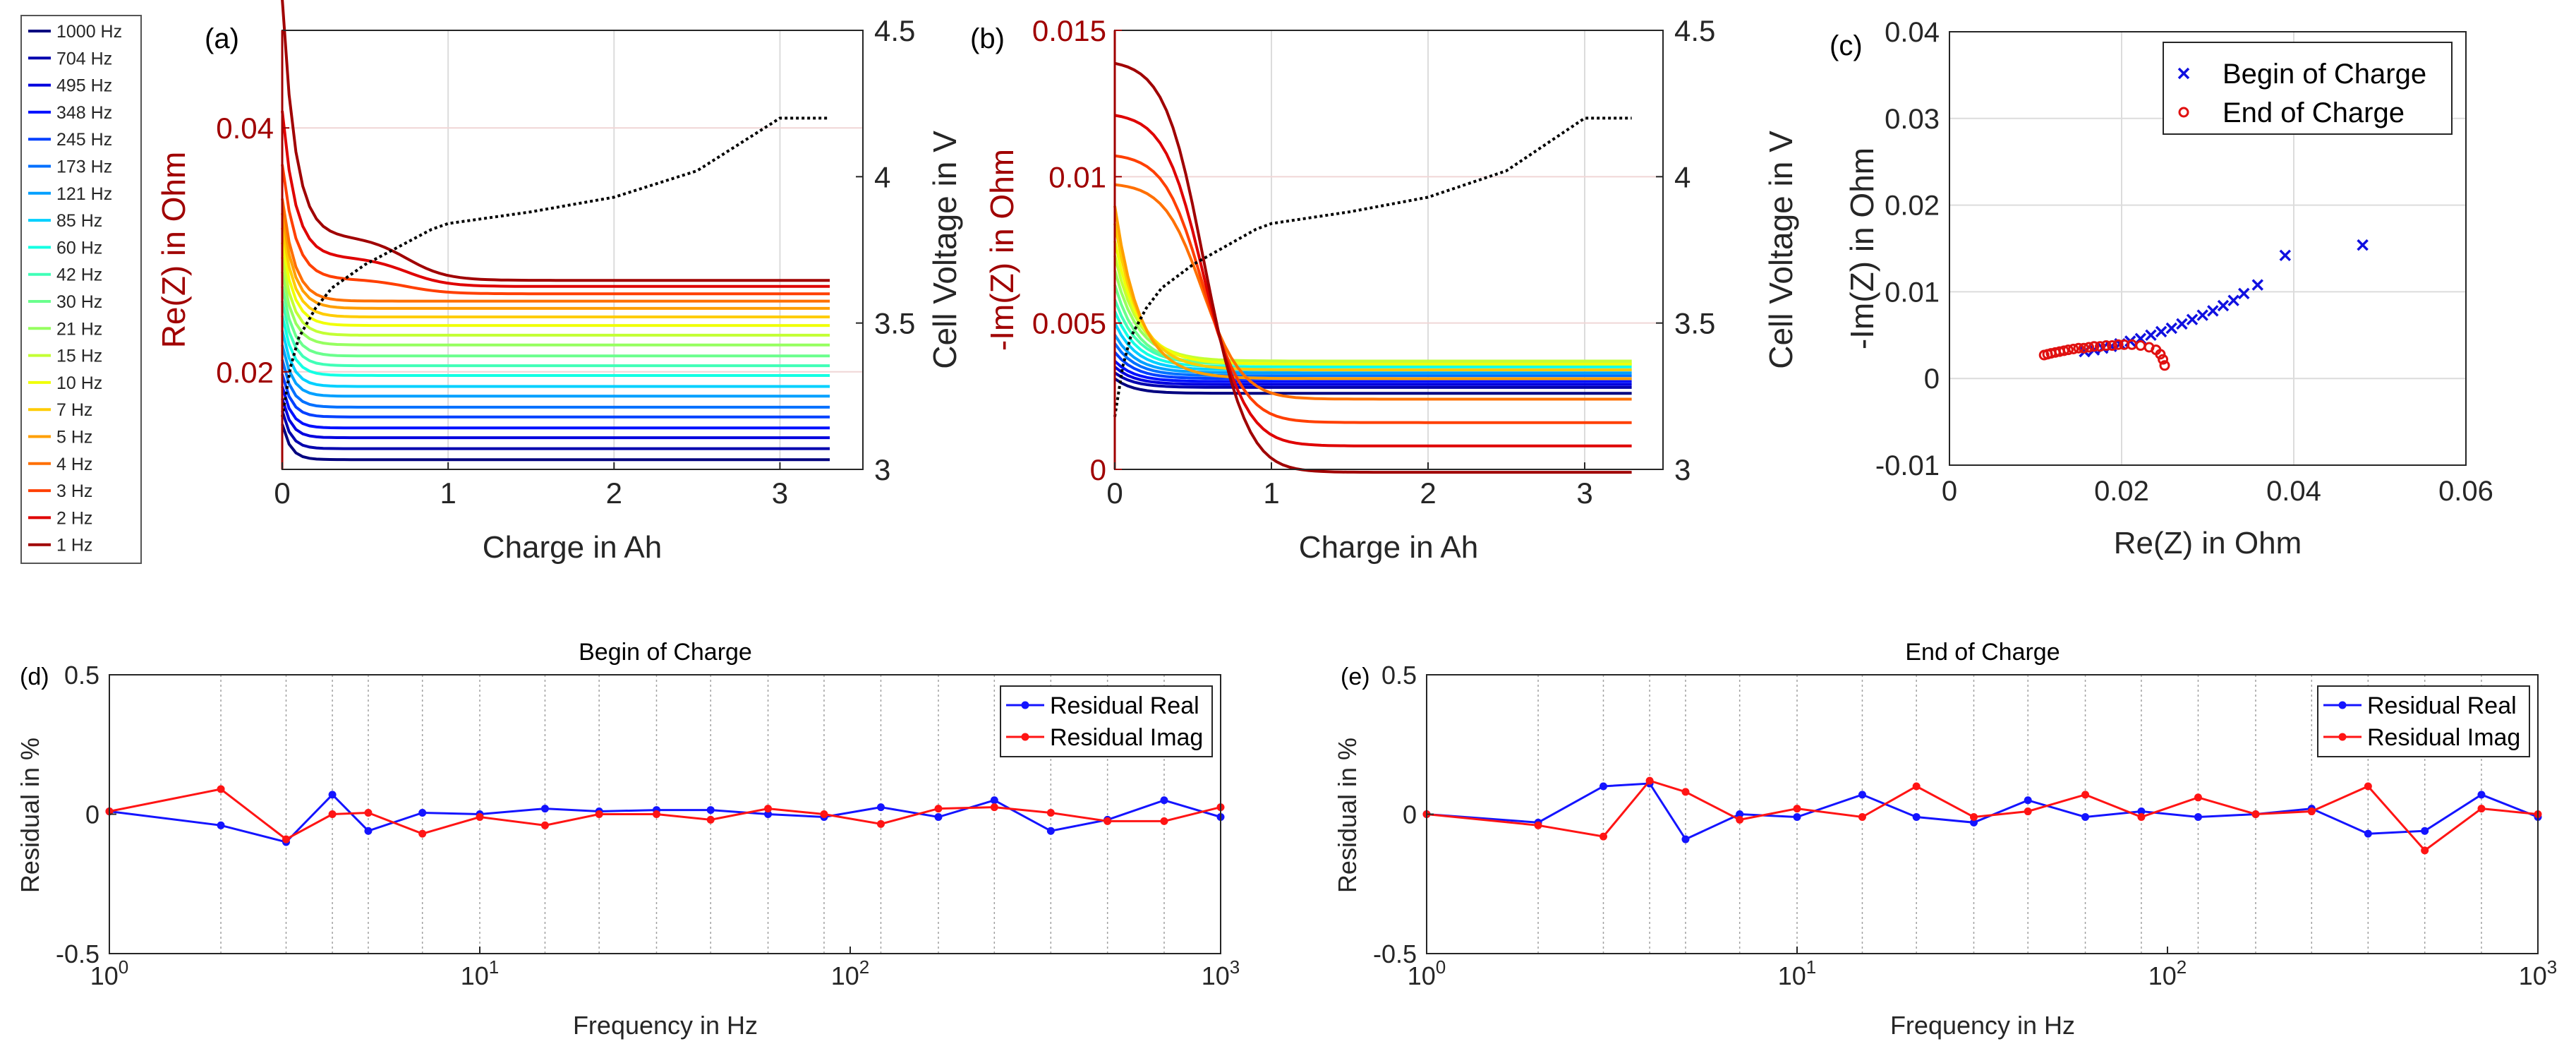  What do you see at coordinates (74, 438) in the screenshot?
I see `legend-label: 5 Hz` at bounding box center [74, 438].